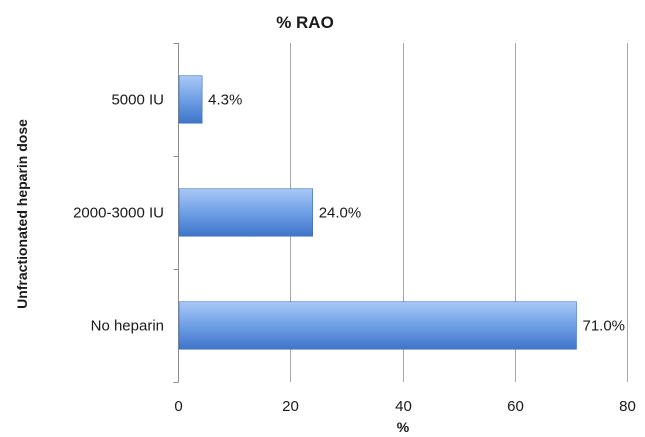  I want to click on x-axis-title: %, so click(403, 427).